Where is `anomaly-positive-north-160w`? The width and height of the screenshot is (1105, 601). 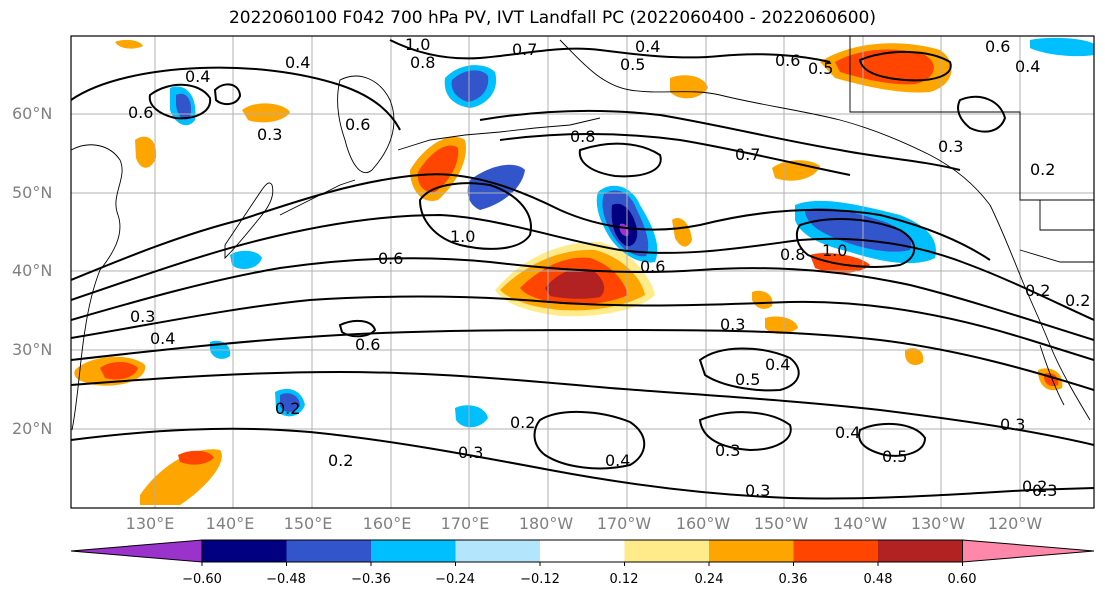 anomaly-positive-north-160w is located at coordinates (689, 87).